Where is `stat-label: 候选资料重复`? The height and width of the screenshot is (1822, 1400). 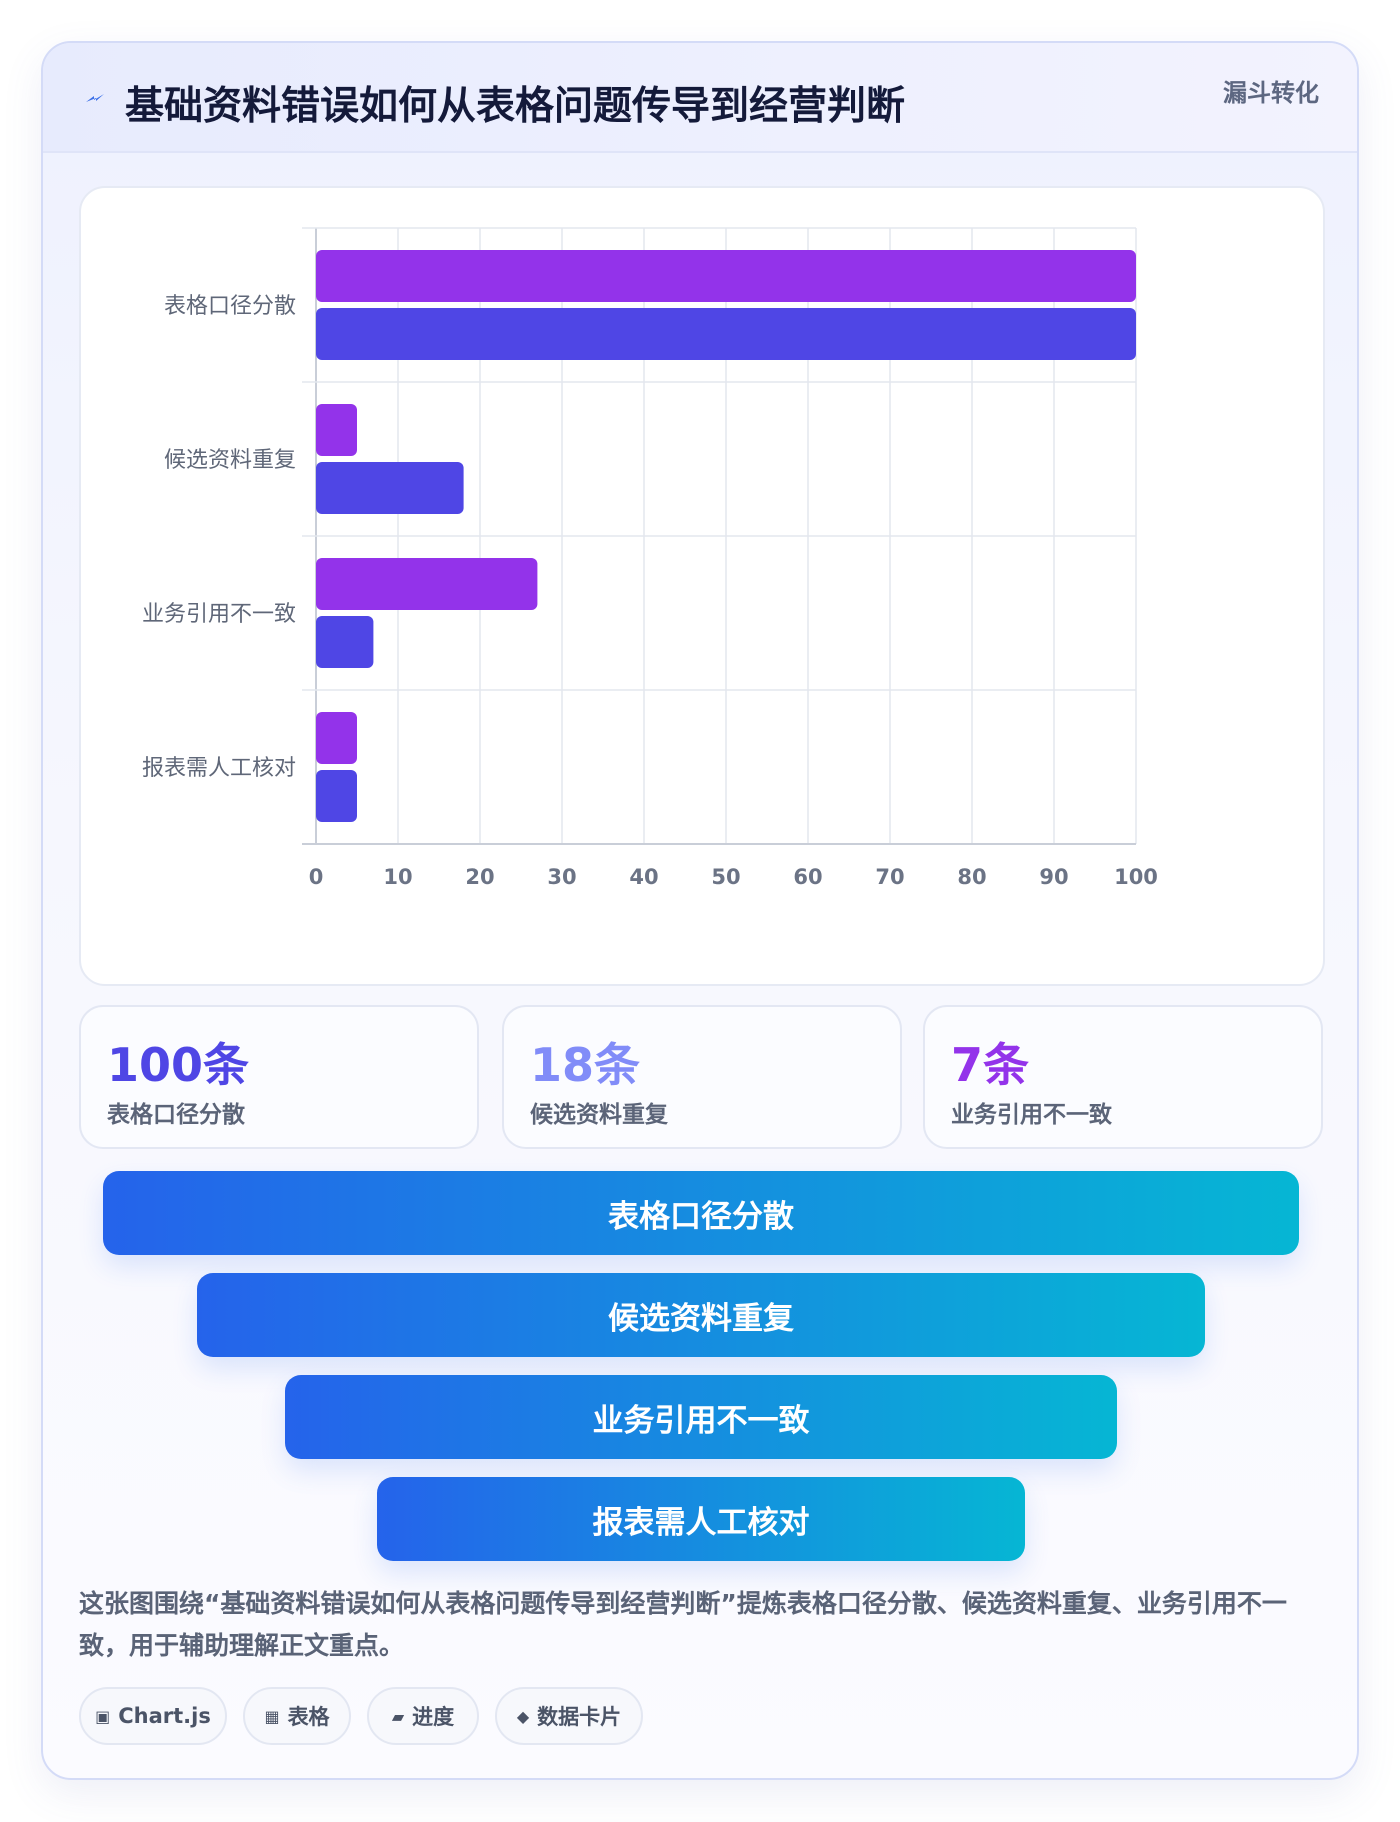 stat-label: 候选资料重复 is located at coordinates (599, 1115).